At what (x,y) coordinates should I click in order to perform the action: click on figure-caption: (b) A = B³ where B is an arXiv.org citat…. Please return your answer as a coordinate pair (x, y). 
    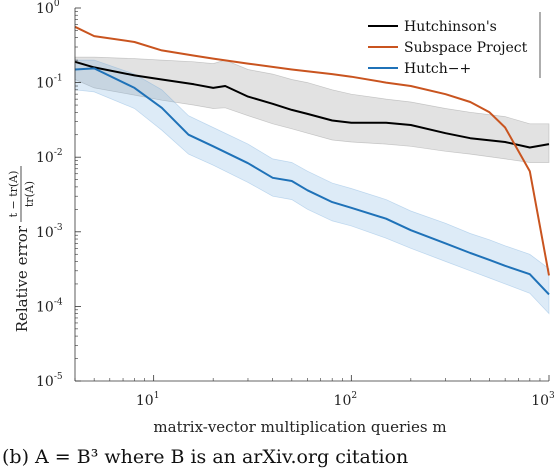
    Looking at the image, I should click on (205, 457).